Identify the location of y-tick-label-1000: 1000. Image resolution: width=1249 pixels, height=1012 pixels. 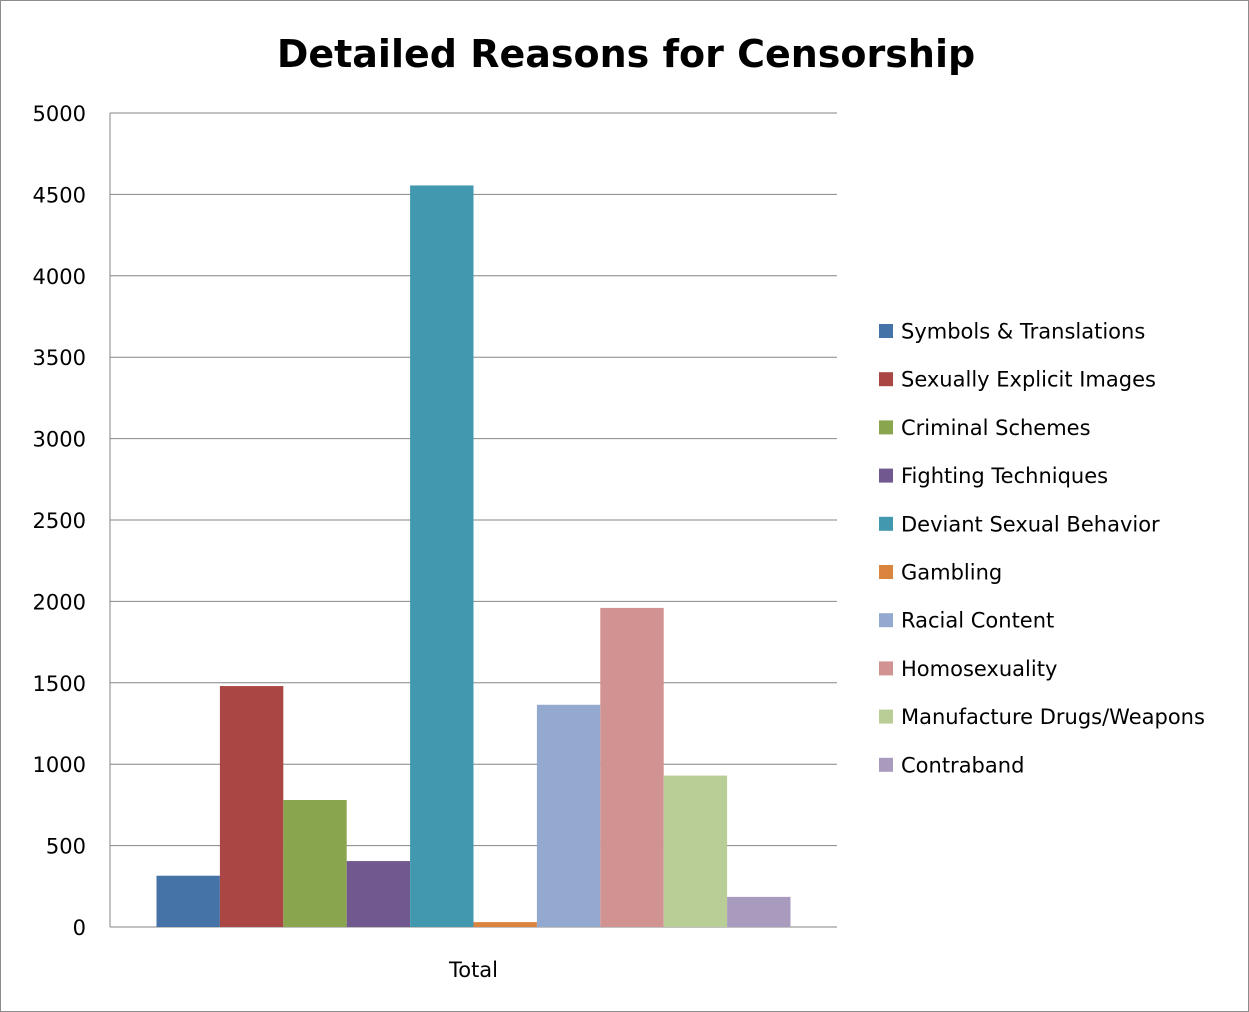
(59, 765).